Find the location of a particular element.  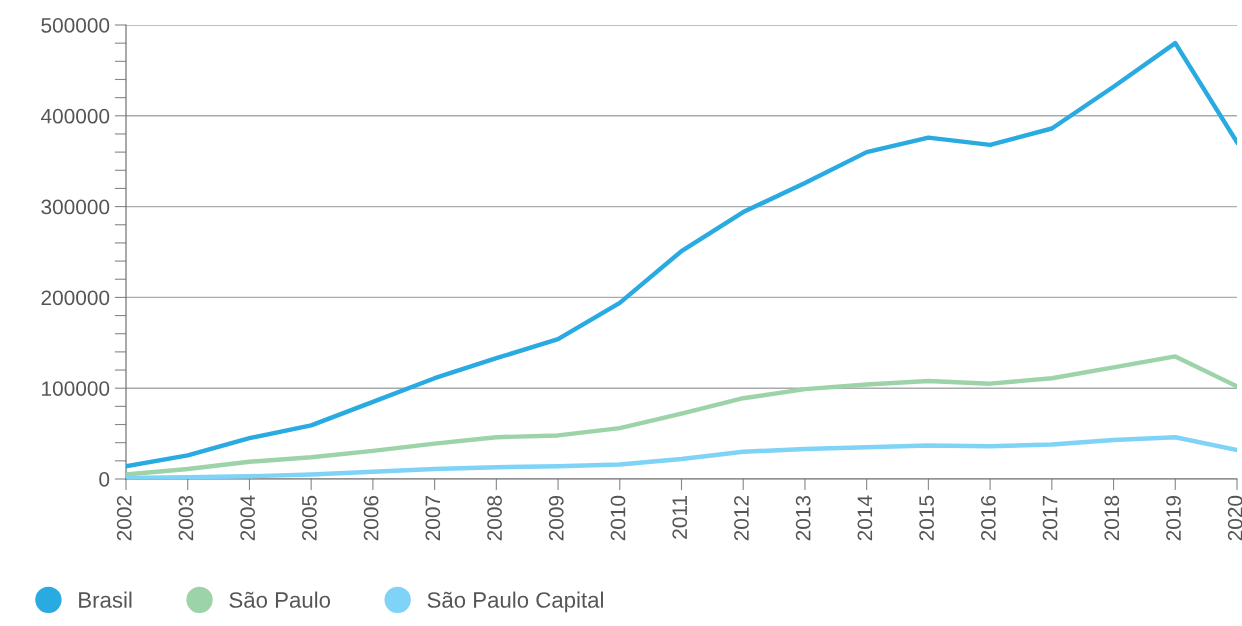

legend-label: São Paulo Capital is located at coordinates (515, 602).